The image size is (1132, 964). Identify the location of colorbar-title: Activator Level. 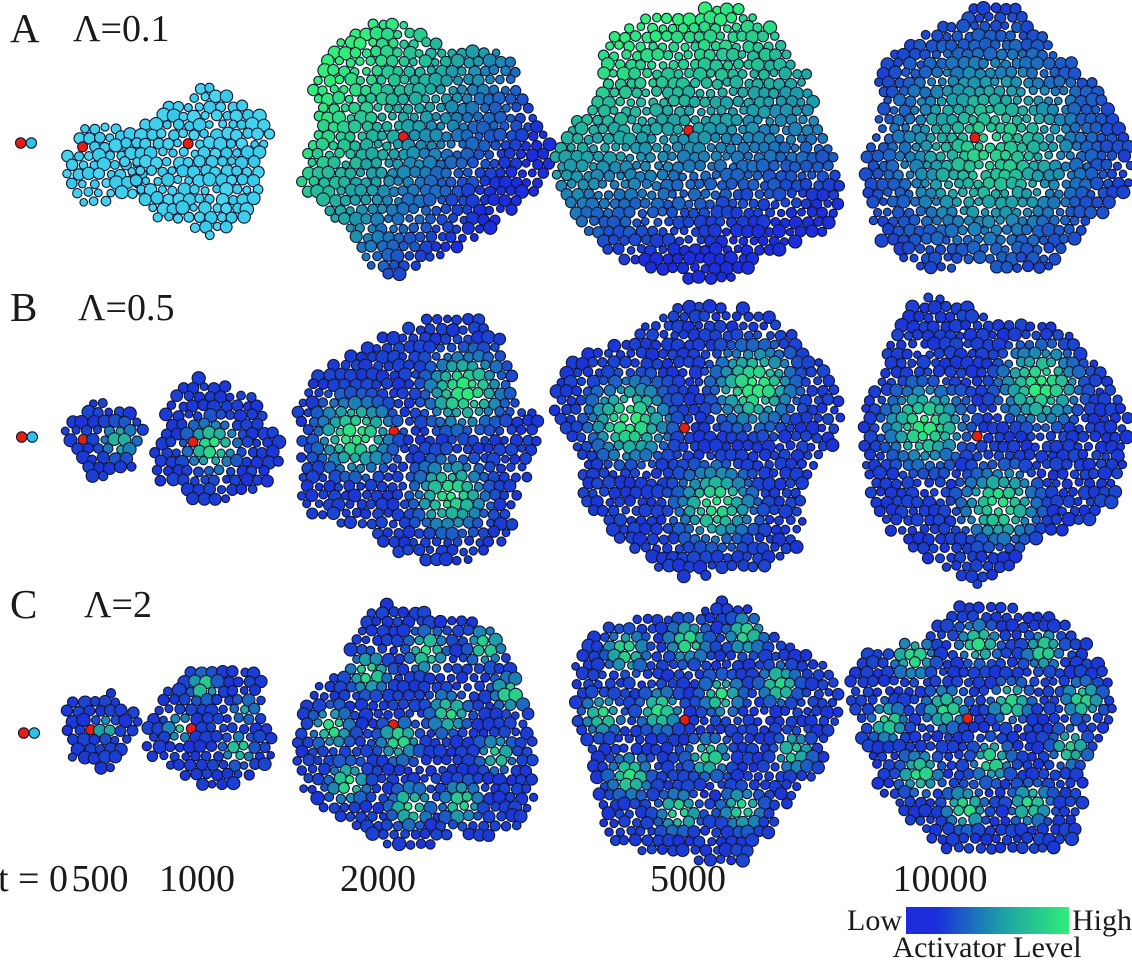
(987, 947).